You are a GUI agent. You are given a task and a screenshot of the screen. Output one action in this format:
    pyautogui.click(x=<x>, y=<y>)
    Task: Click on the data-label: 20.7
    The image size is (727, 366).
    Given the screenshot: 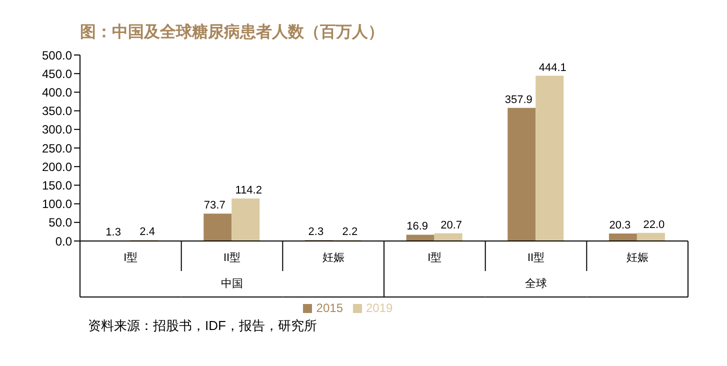 What is the action you would take?
    pyautogui.click(x=451, y=225)
    